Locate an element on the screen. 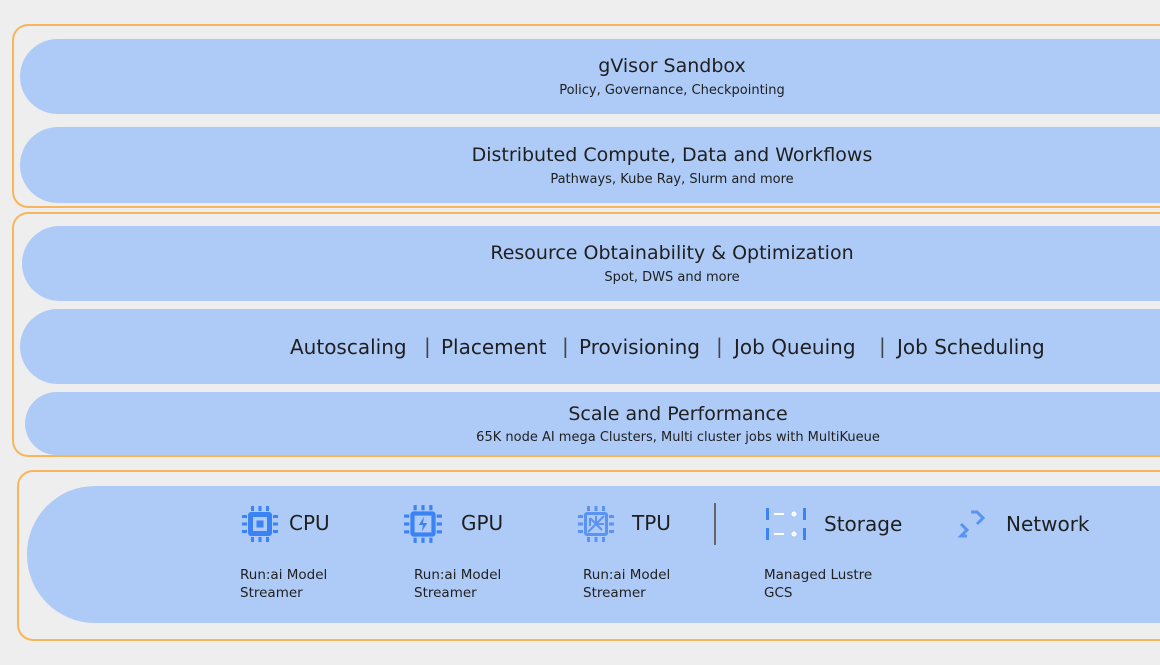  item-placement: Placement is located at coordinates (494, 347).